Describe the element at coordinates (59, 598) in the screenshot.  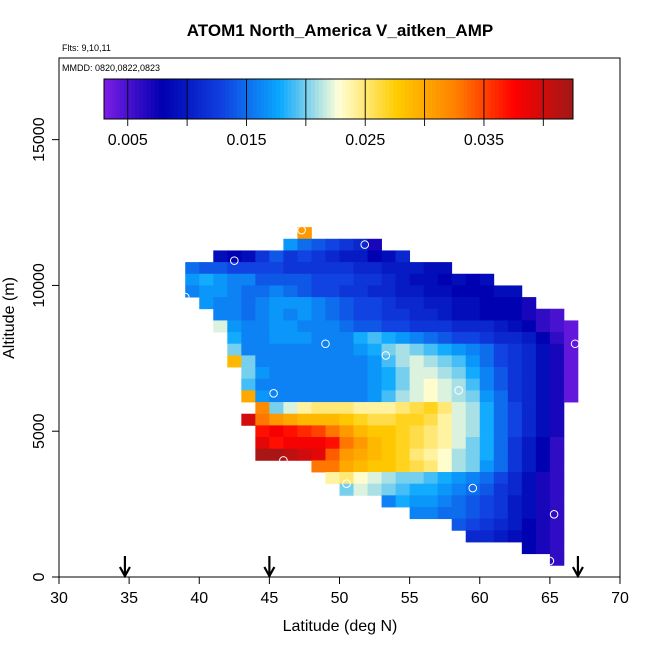
I see `x-tick-label: 30` at that location.